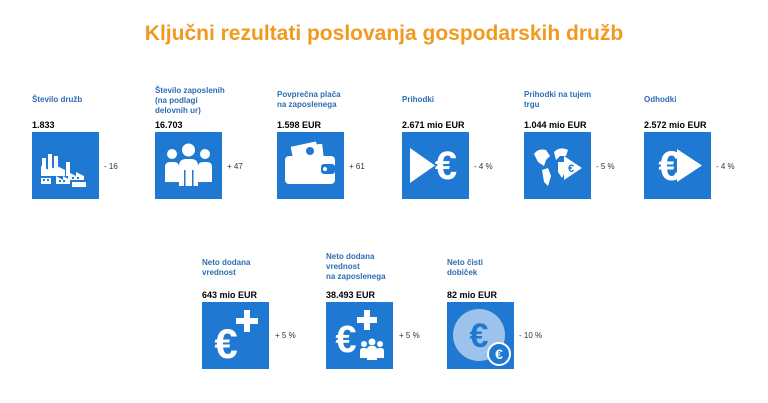 The height and width of the screenshot is (403, 768). What do you see at coordinates (660, 99) in the screenshot?
I see `kpi-label: Odhodki` at bounding box center [660, 99].